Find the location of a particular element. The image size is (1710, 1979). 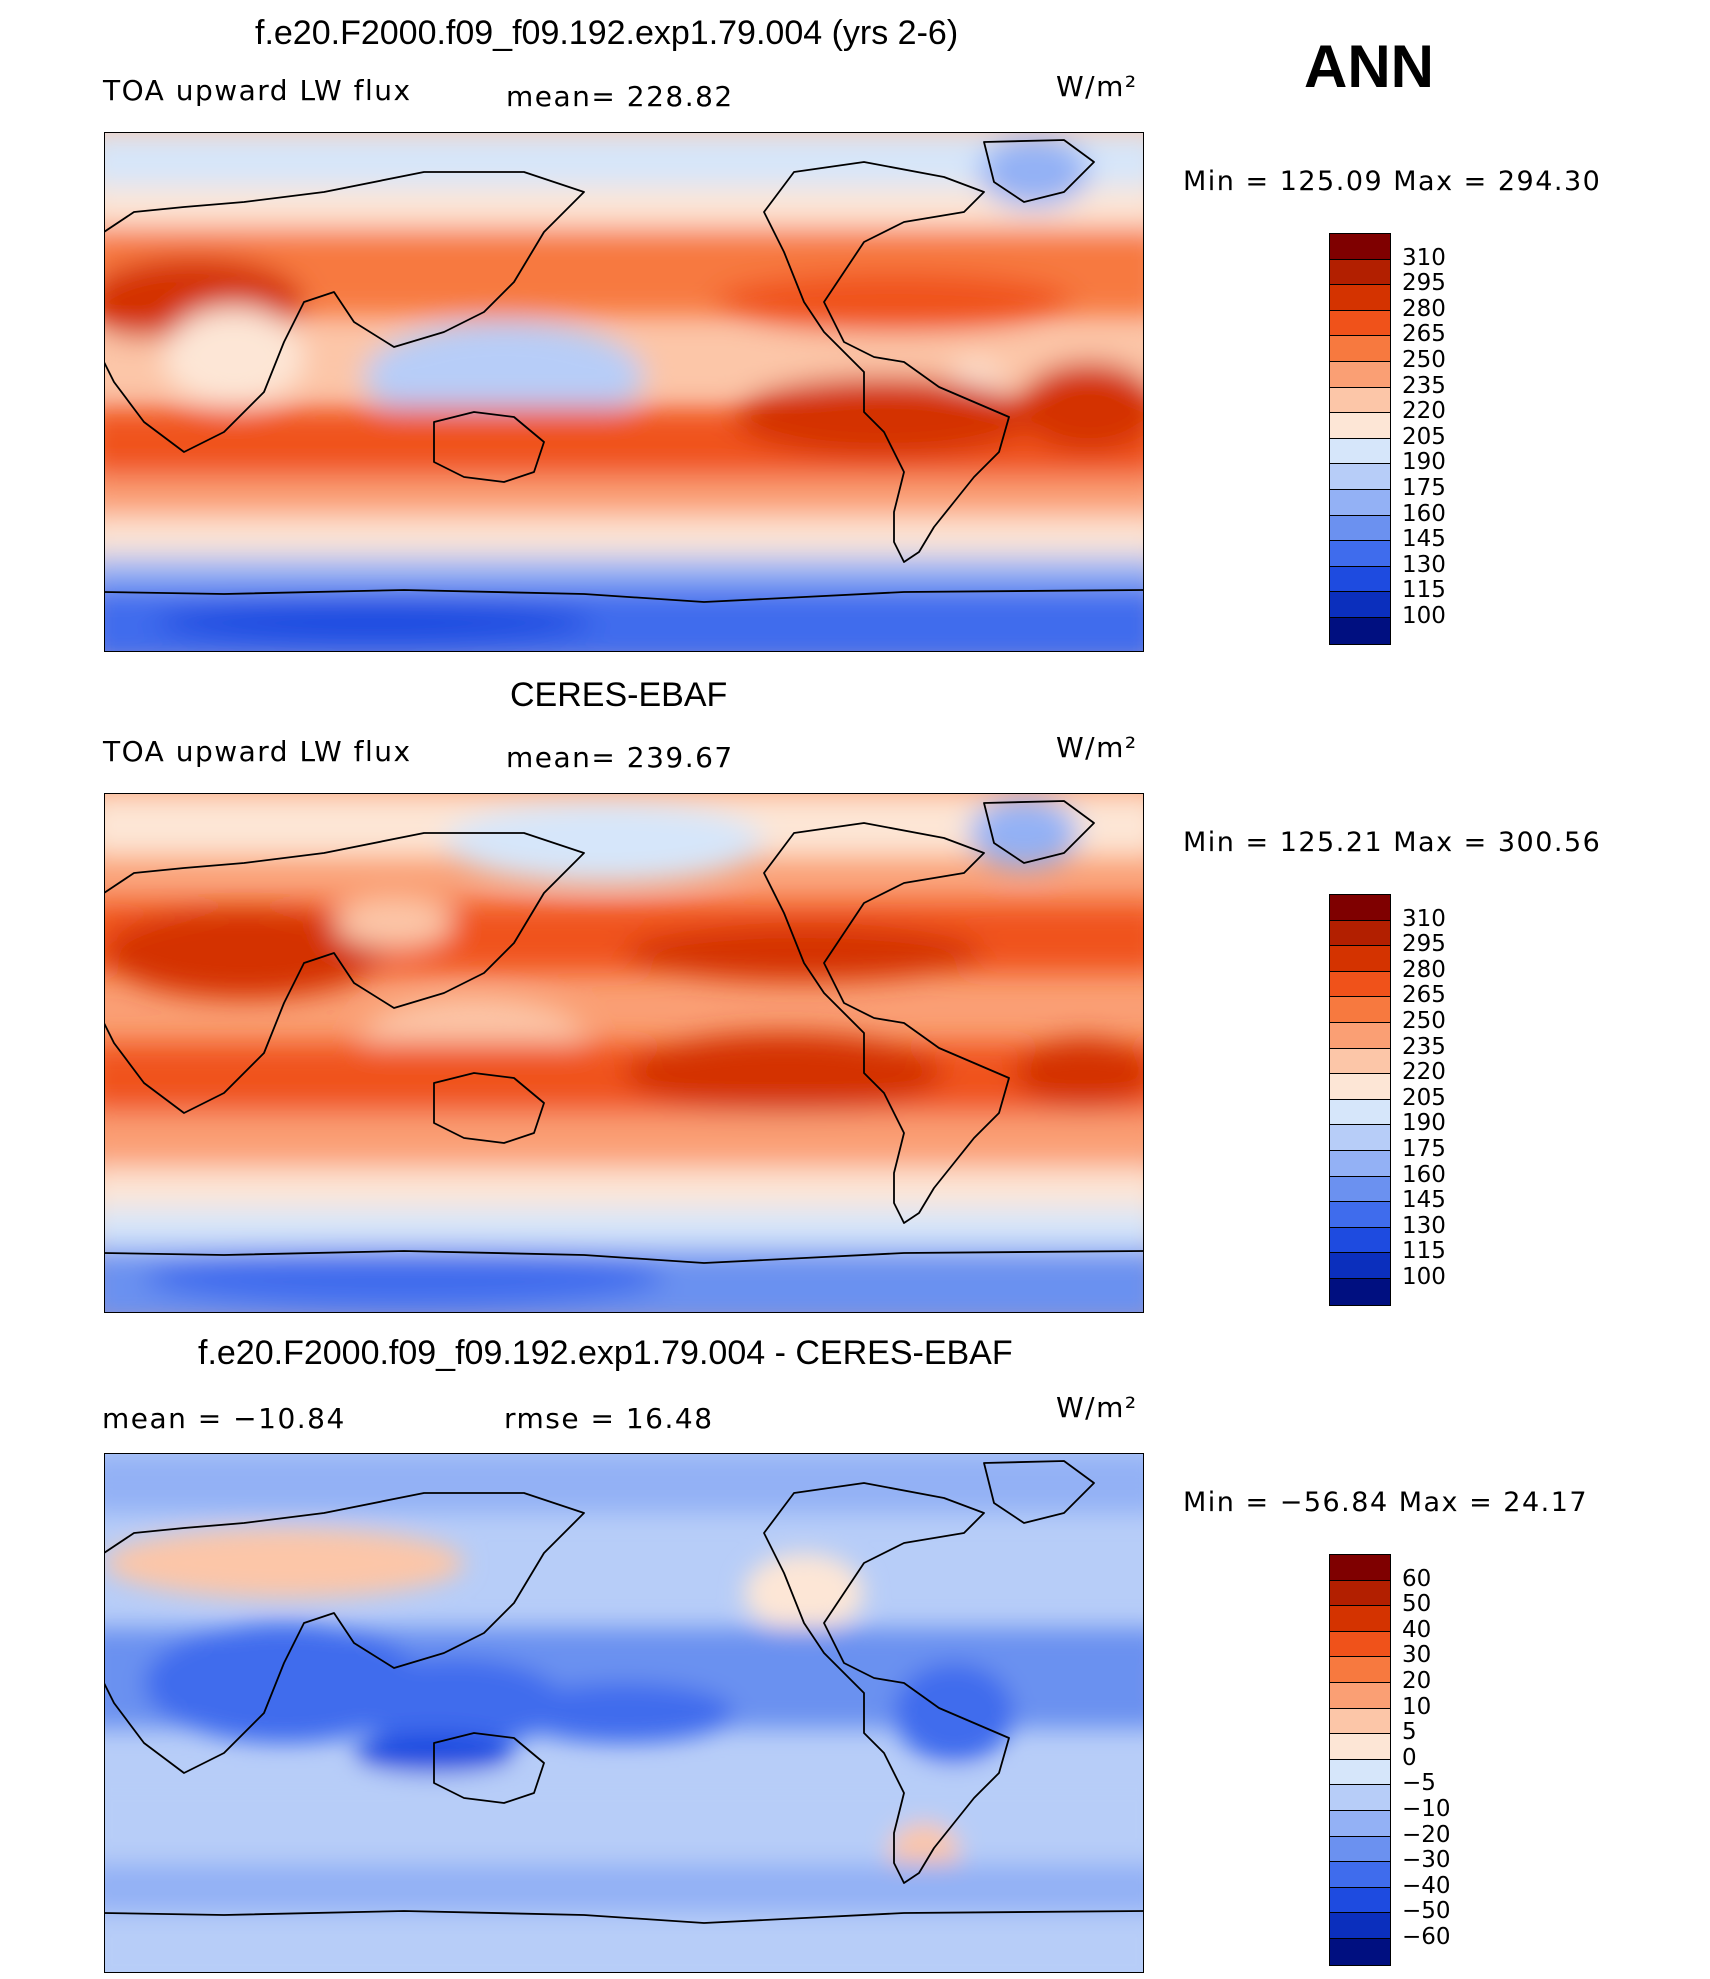

eurasia-warm is located at coordinates (284, 1563).